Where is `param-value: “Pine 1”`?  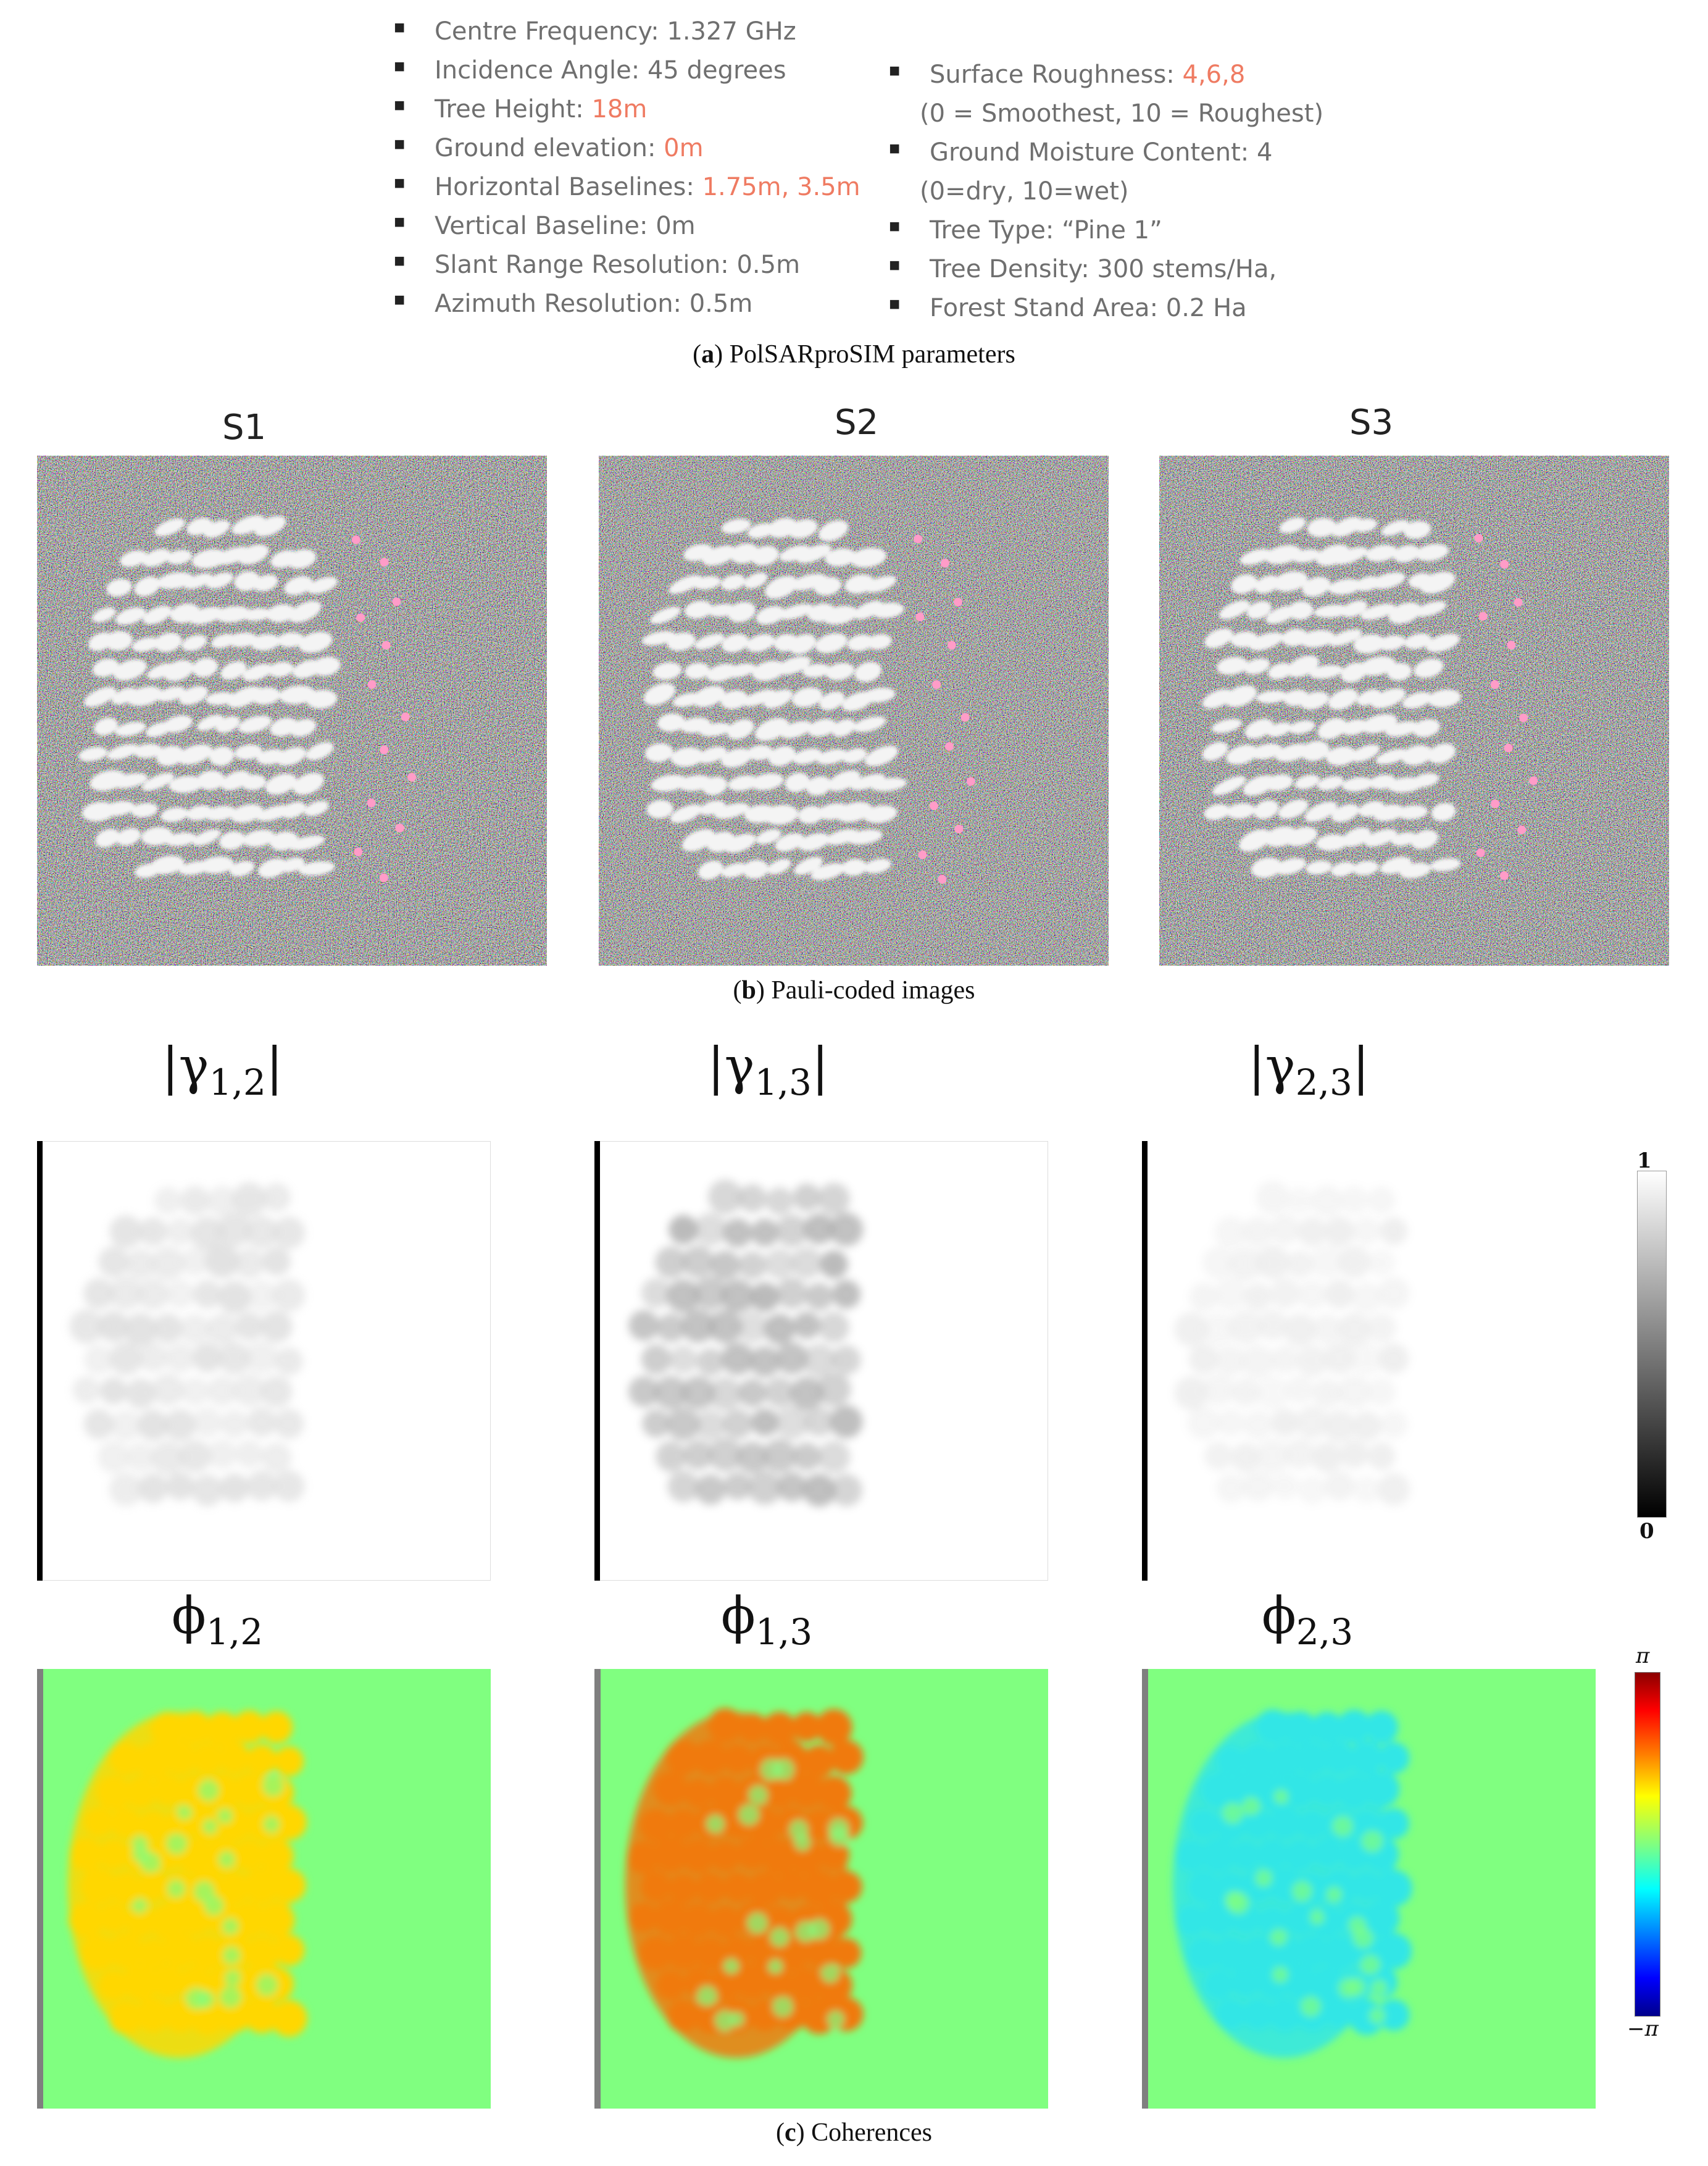 param-value: “Pine 1” is located at coordinates (1112, 230).